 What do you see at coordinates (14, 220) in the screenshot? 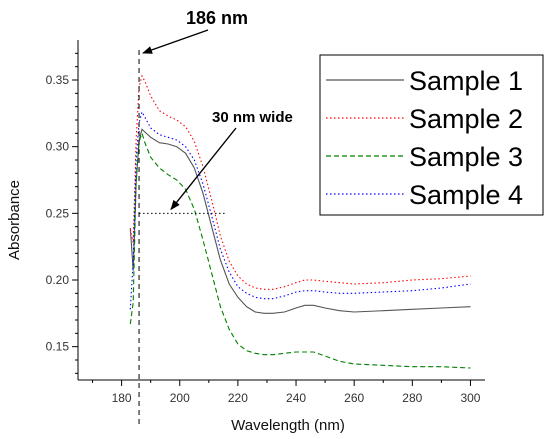
I see `y-axis-title: Absorbance` at bounding box center [14, 220].